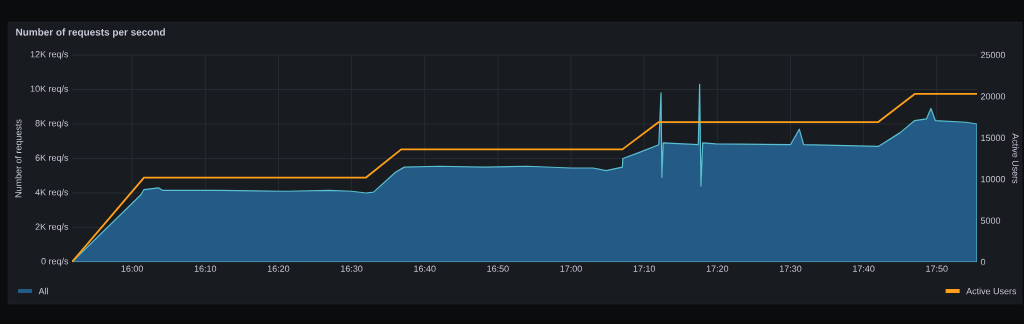  What do you see at coordinates (205, 268) in the screenshot?
I see `x-tick-label: 16:10` at bounding box center [205, 268].